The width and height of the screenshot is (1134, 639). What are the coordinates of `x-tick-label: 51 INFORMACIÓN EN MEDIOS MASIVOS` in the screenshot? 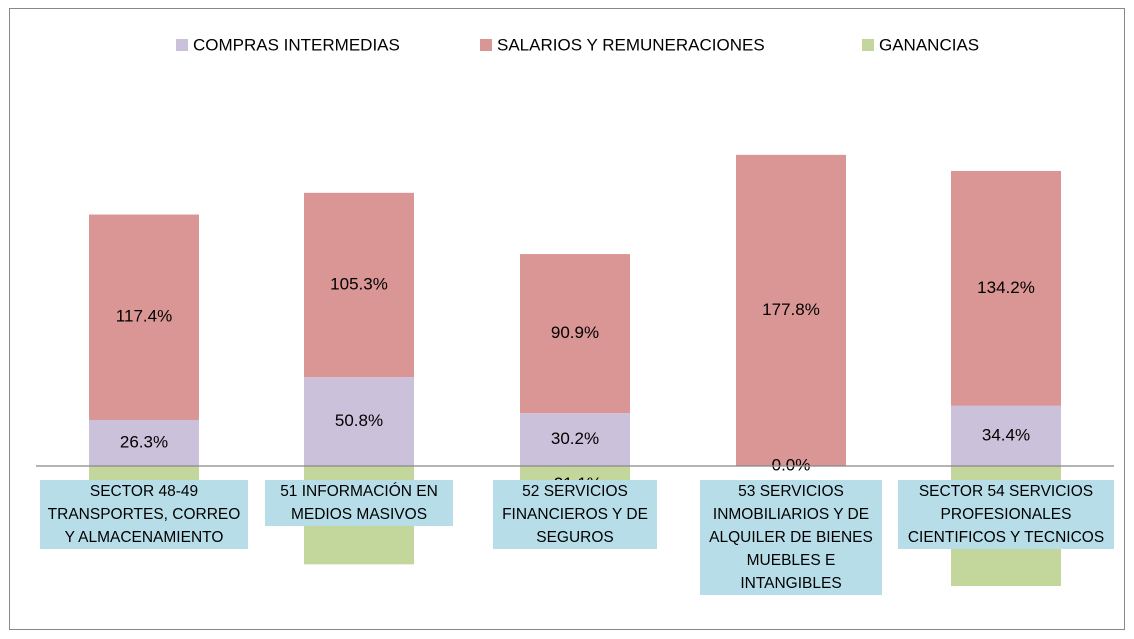 It's located at (359, 503).